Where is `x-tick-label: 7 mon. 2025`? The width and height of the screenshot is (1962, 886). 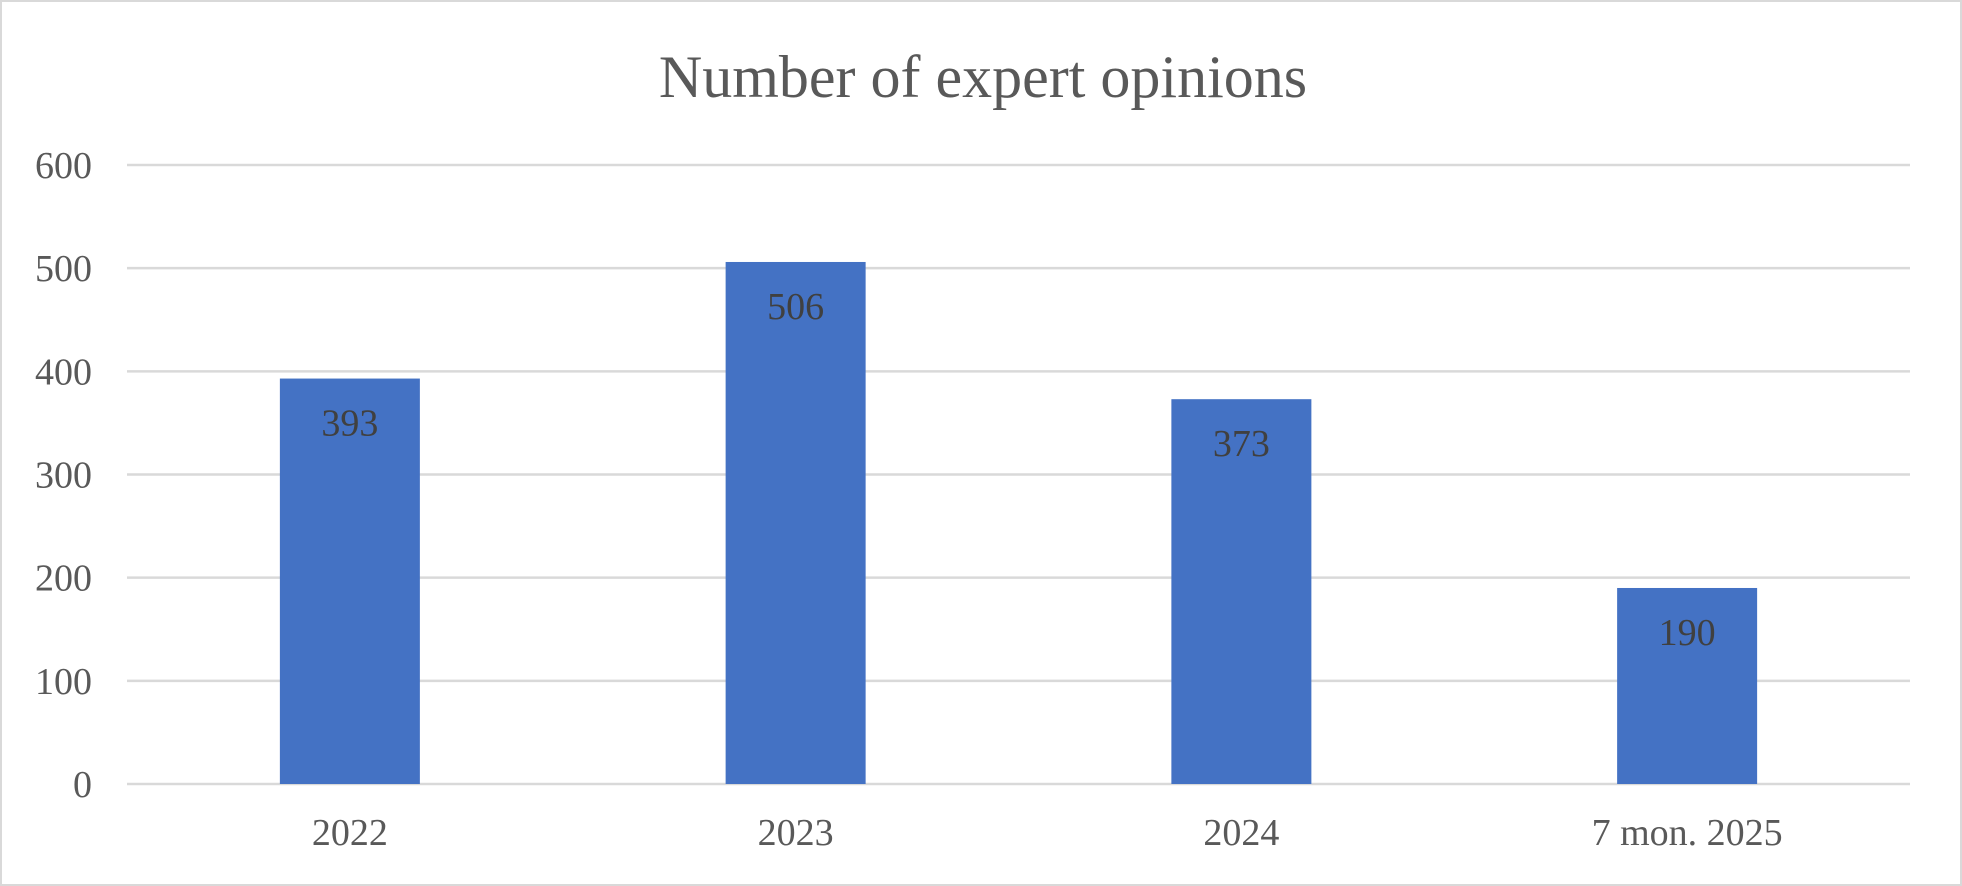
x-tick-label: 7 mon. 2025 is located at coordinates (1687, 833).